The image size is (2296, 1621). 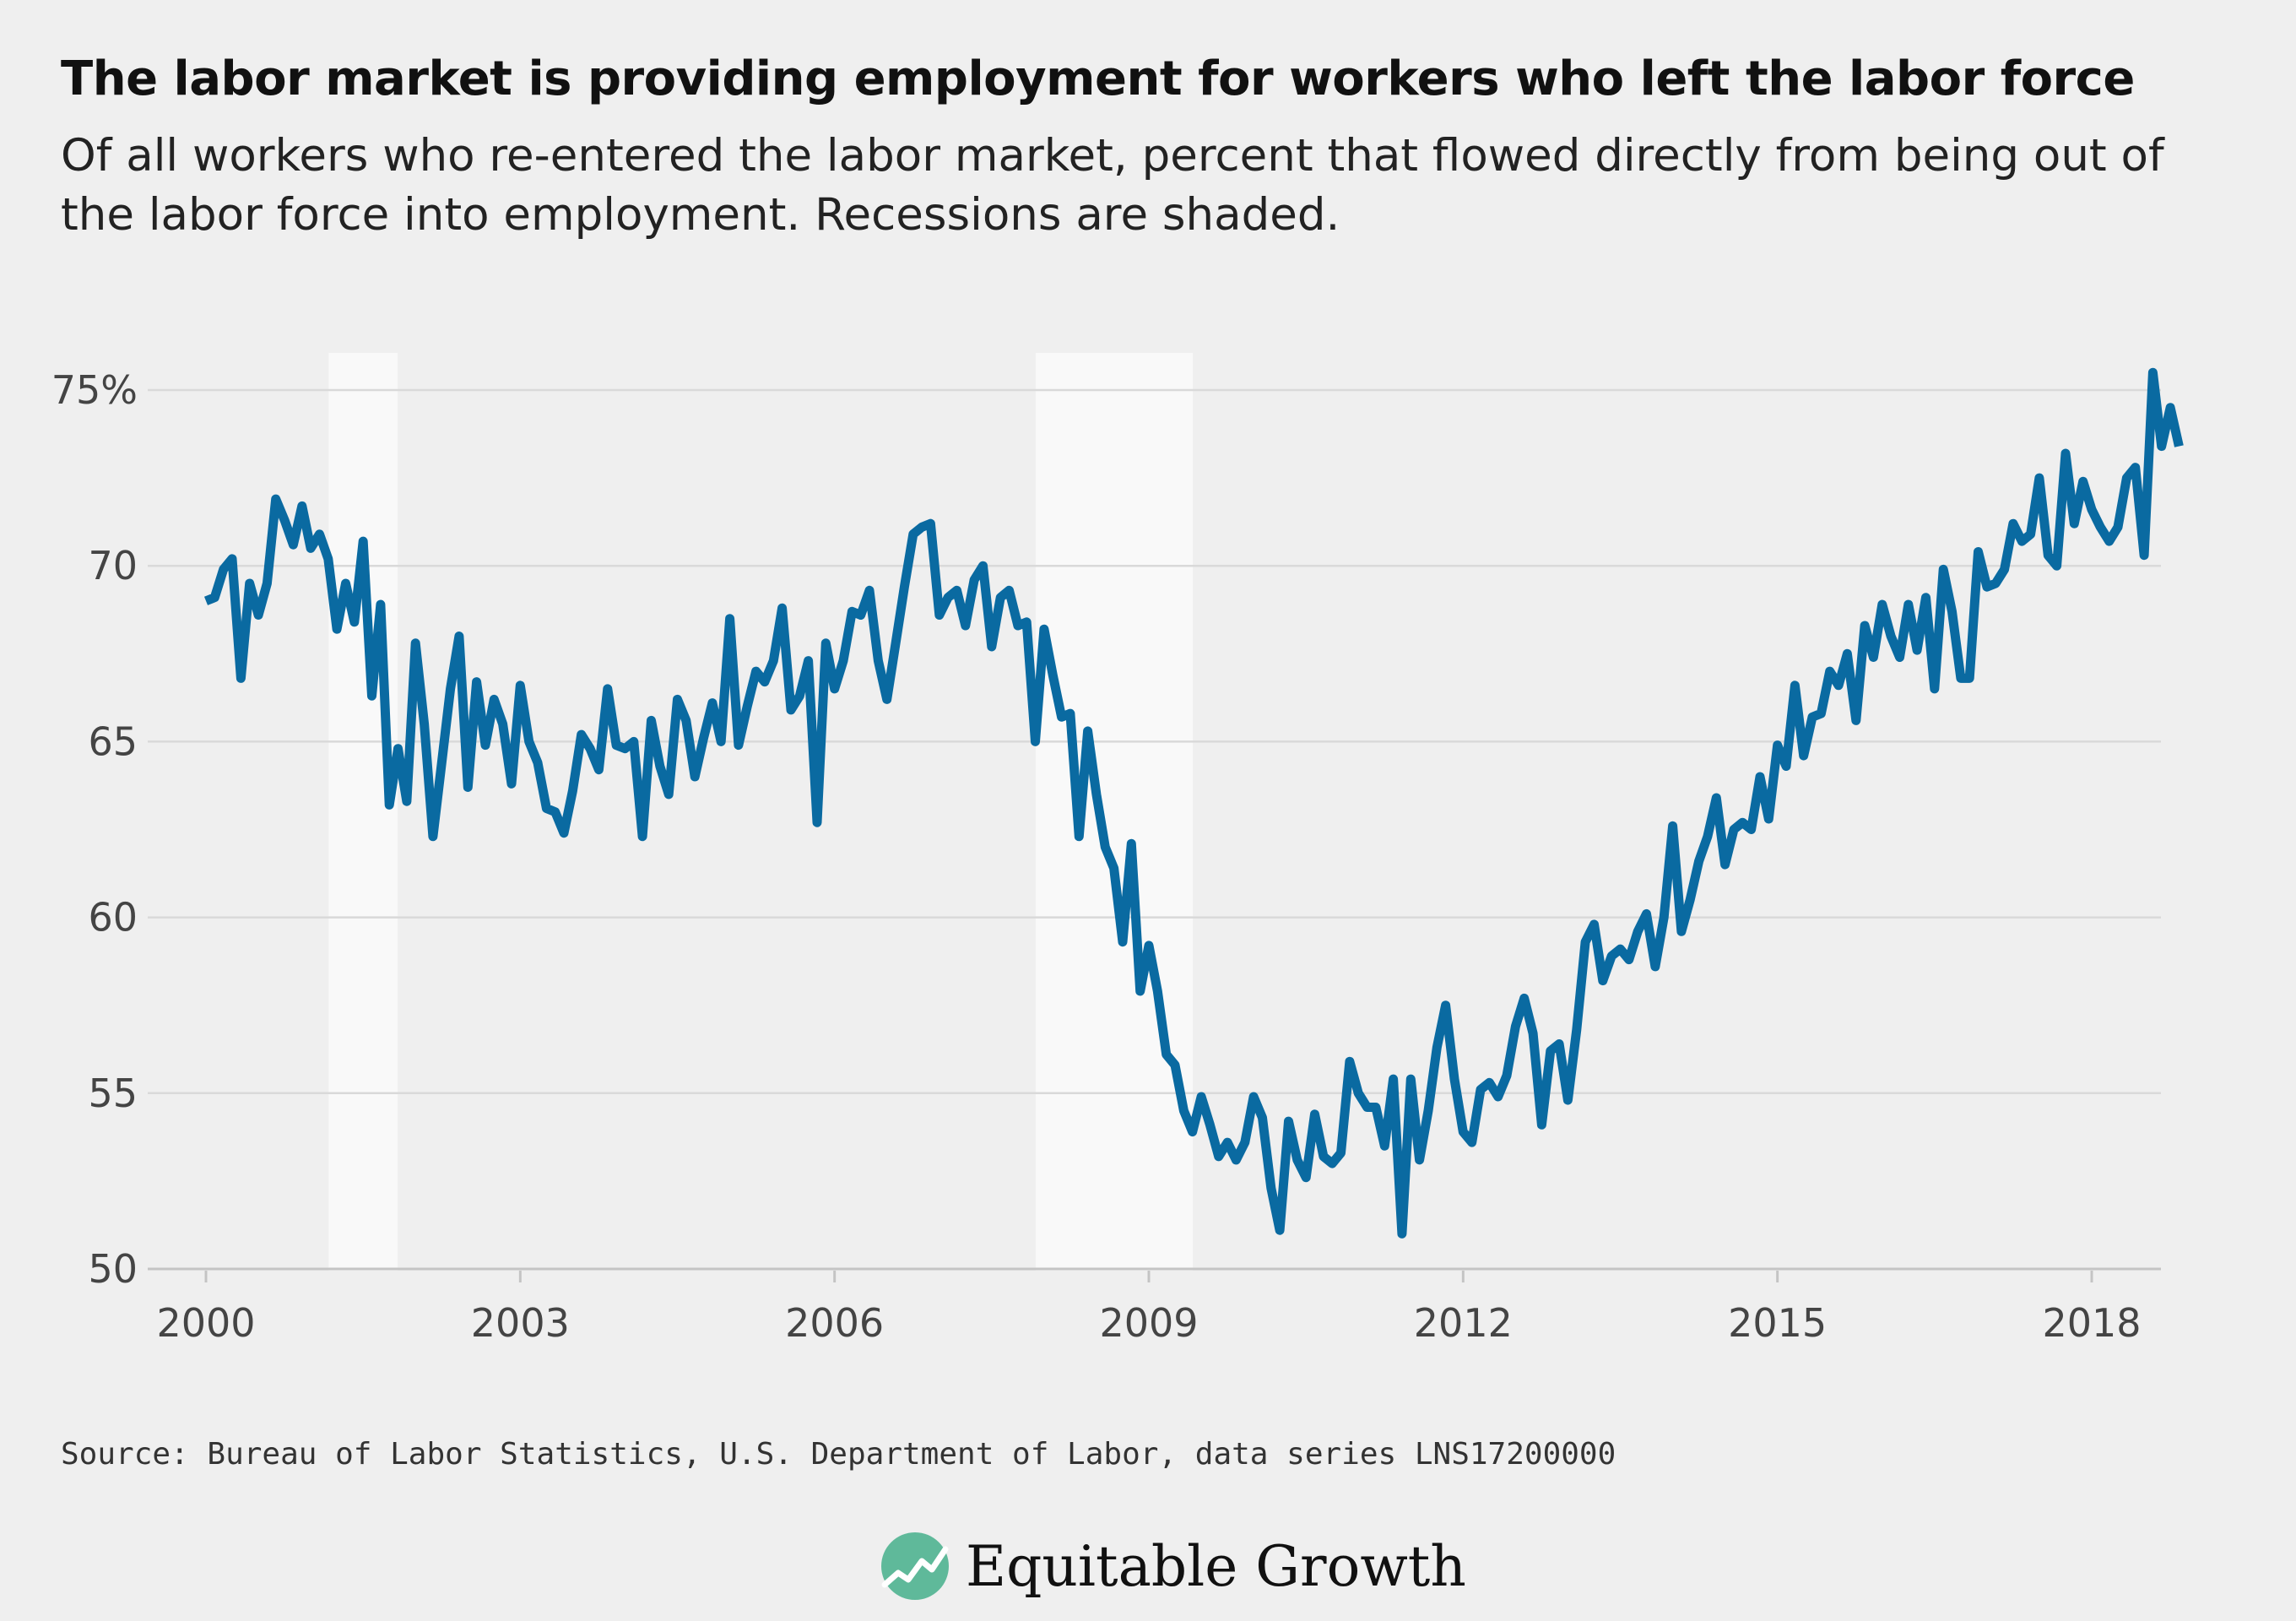 What do you see at coordinates (94, 829) in the screenshot?
I see `y-axis-labels: 50 55 60 65 70 75%` at bounding box center [94, 829].